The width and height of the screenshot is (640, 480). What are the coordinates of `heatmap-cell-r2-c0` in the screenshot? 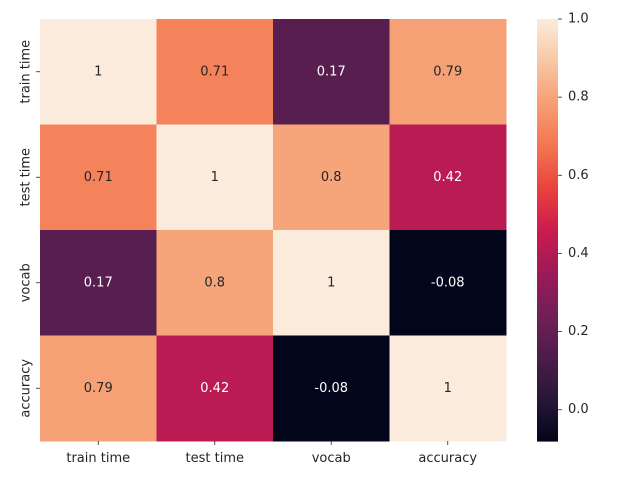 It's located at (98, 283).